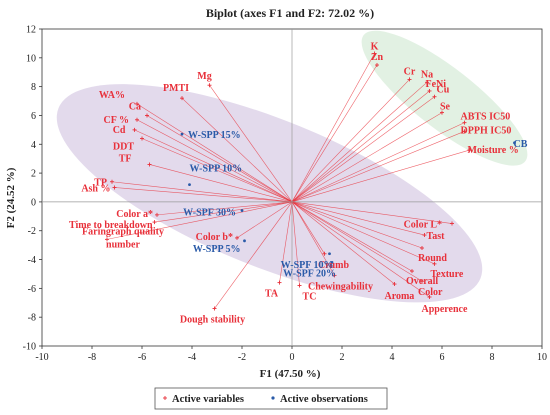  I want to click on observation-label: W-SPP 10%, so click(216, 169).